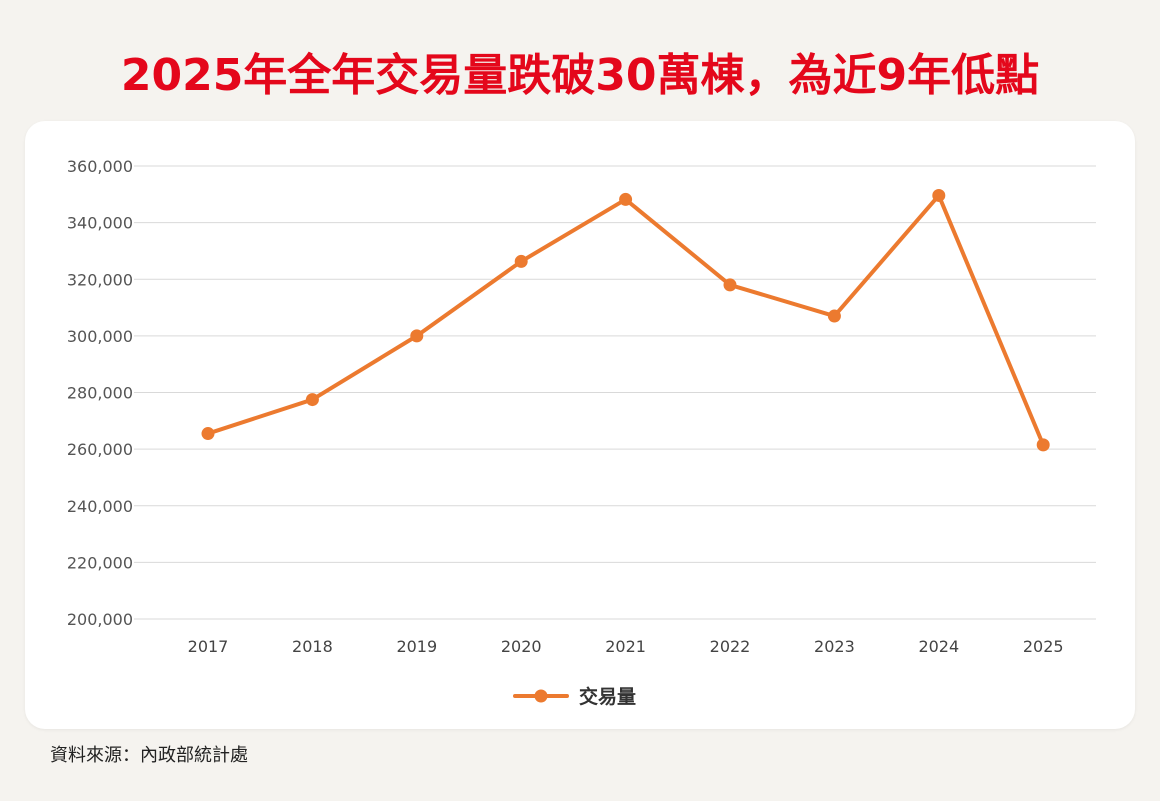  Describe the element at coordinates (625, 646) in the screenshot. I see `x-tick-label: 2021` at that location.